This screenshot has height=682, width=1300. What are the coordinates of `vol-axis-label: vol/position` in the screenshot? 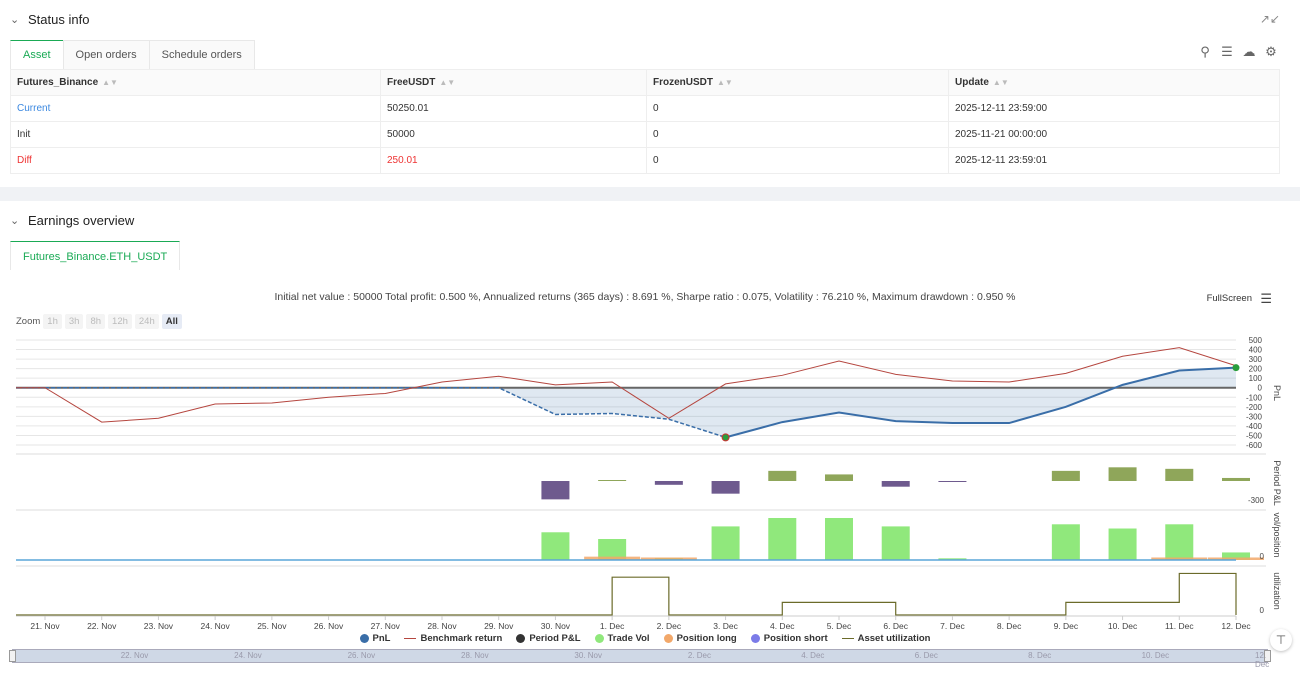 It's located at (1277, 534).